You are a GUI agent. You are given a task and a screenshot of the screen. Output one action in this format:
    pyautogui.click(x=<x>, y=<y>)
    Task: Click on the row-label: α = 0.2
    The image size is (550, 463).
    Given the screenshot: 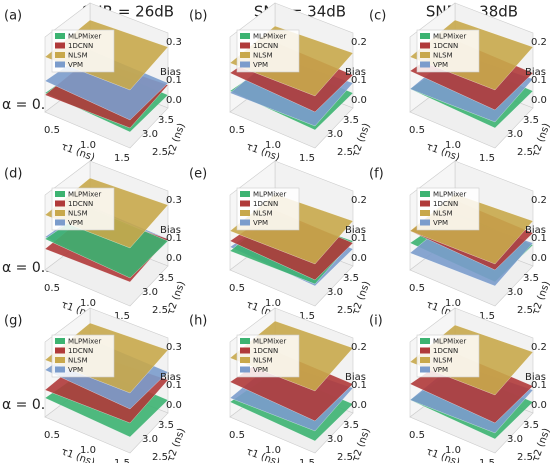 What is the action you would take?
    pyautogui.click(x=28, y=105)
    